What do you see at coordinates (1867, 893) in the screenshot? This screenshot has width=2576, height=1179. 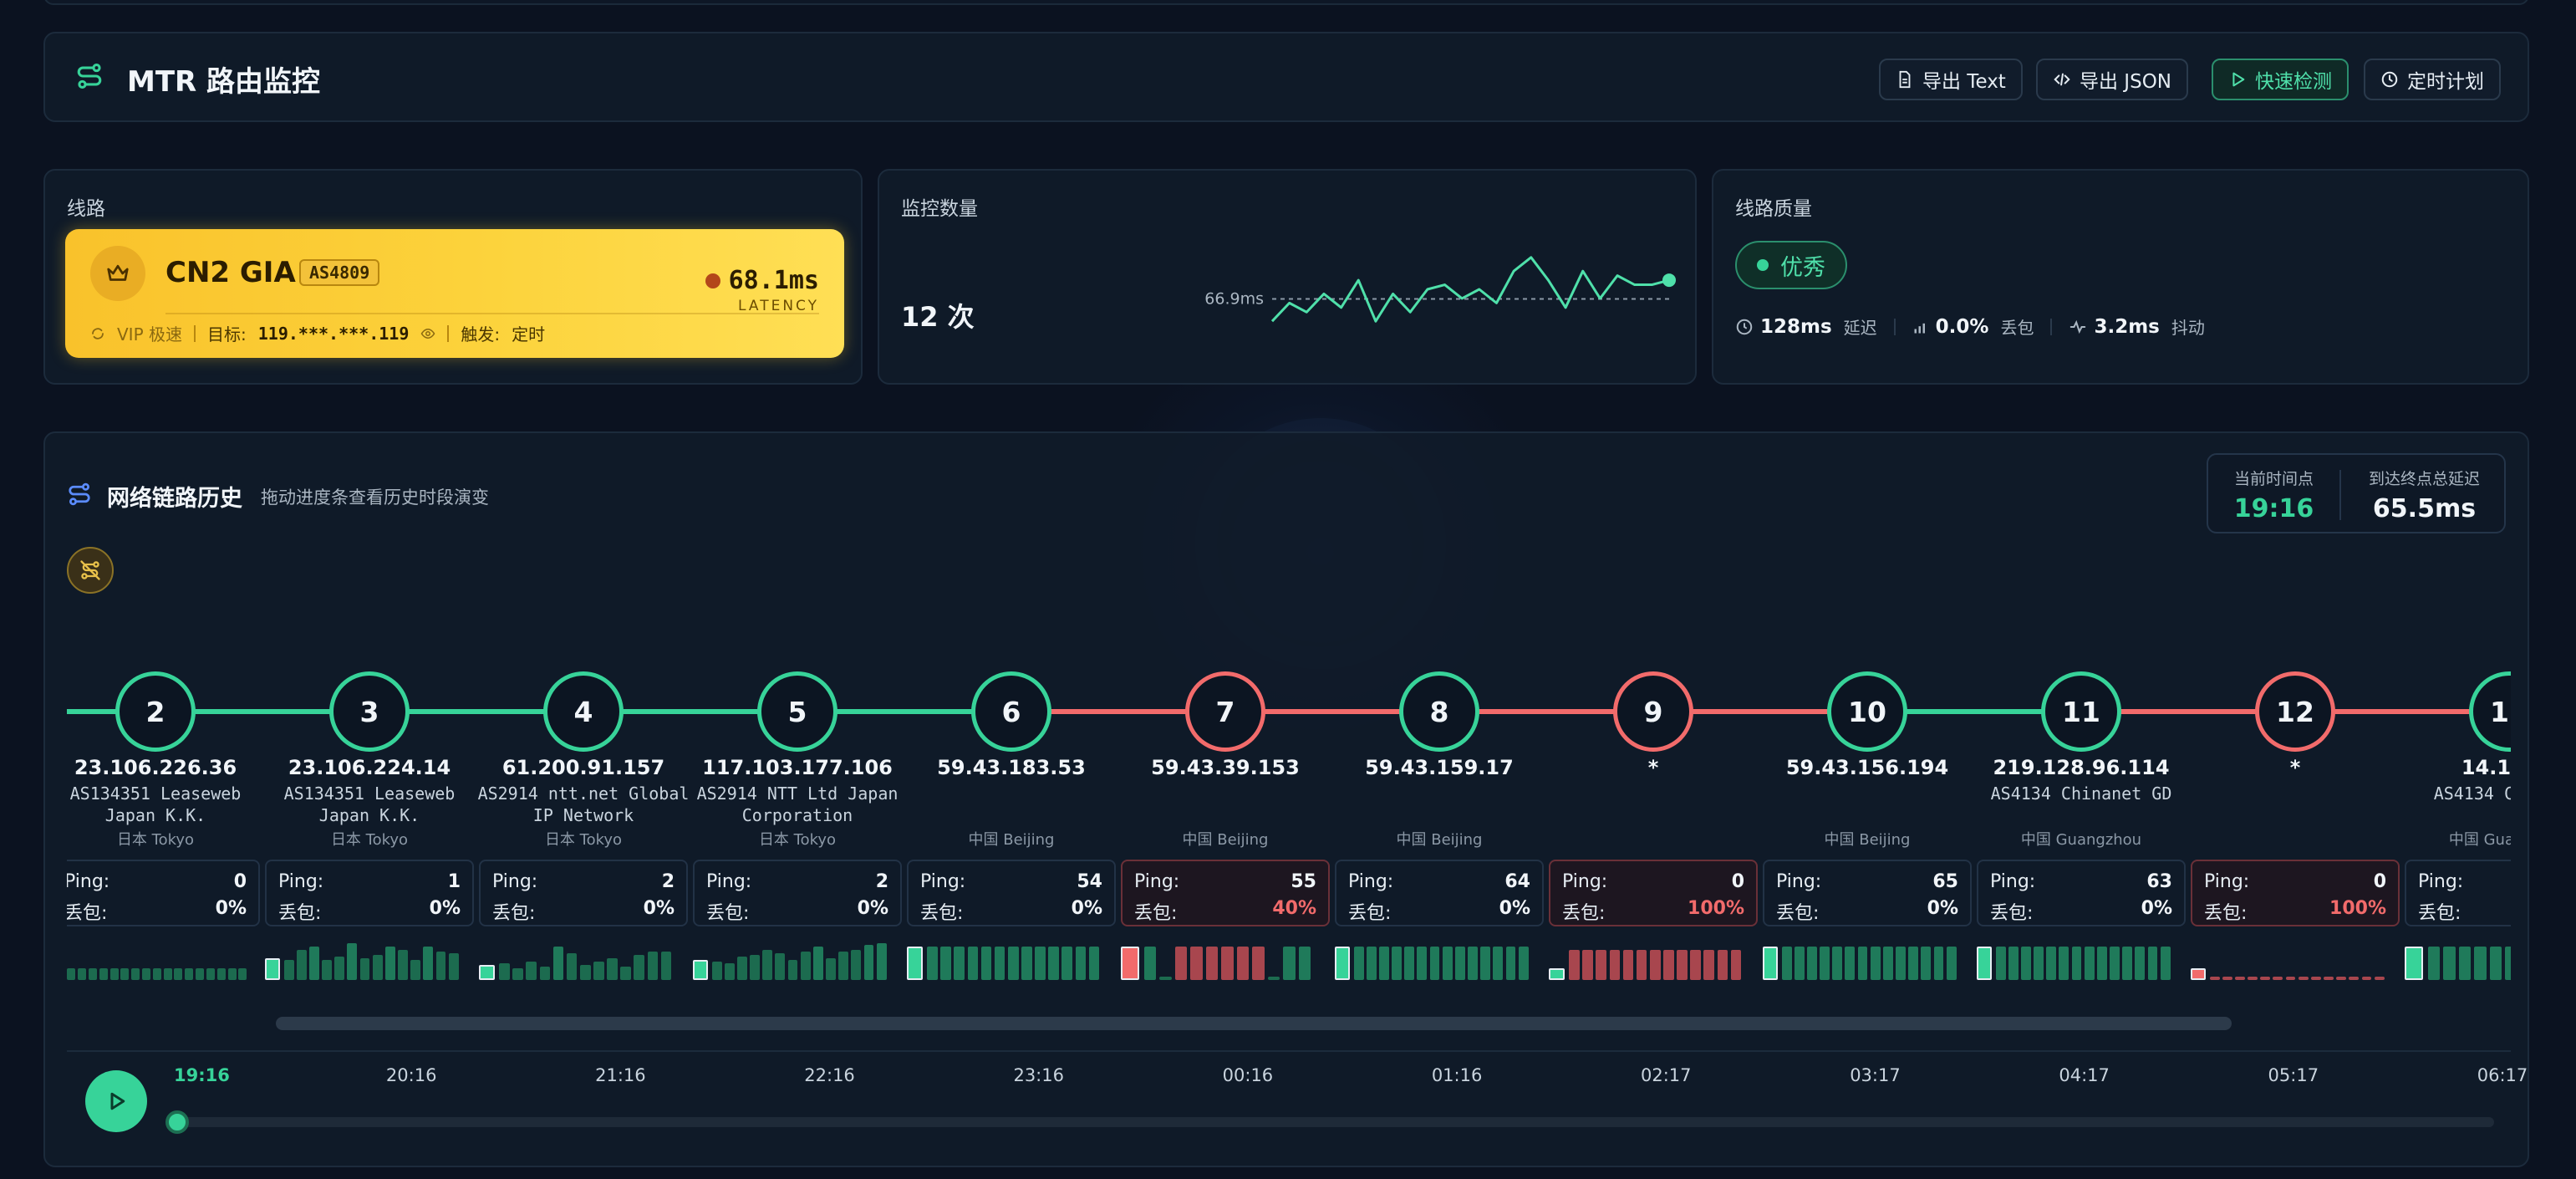 I see `hop-stats: Ping: 65 丢包: 0%` at bounding box center [1867, 893].